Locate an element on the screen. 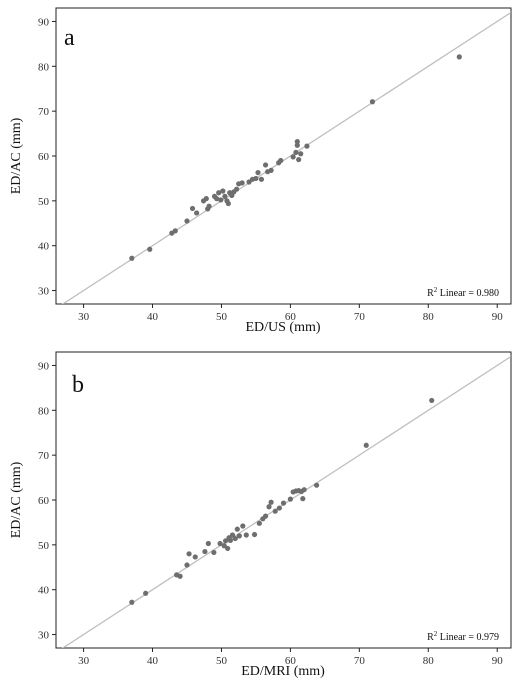  y-axis-label: ED/AC (mm) is located at coordinates (16, 155).